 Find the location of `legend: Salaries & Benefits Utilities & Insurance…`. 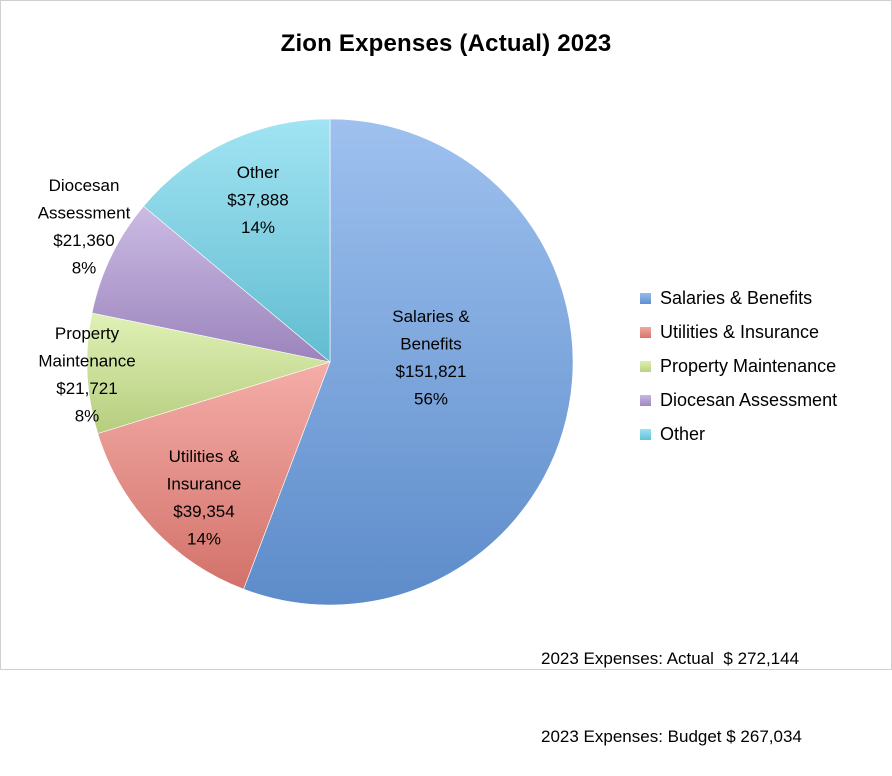

legend: Salaries & Benefits Utilities & Insurance… is located at coordinates (738, 366).